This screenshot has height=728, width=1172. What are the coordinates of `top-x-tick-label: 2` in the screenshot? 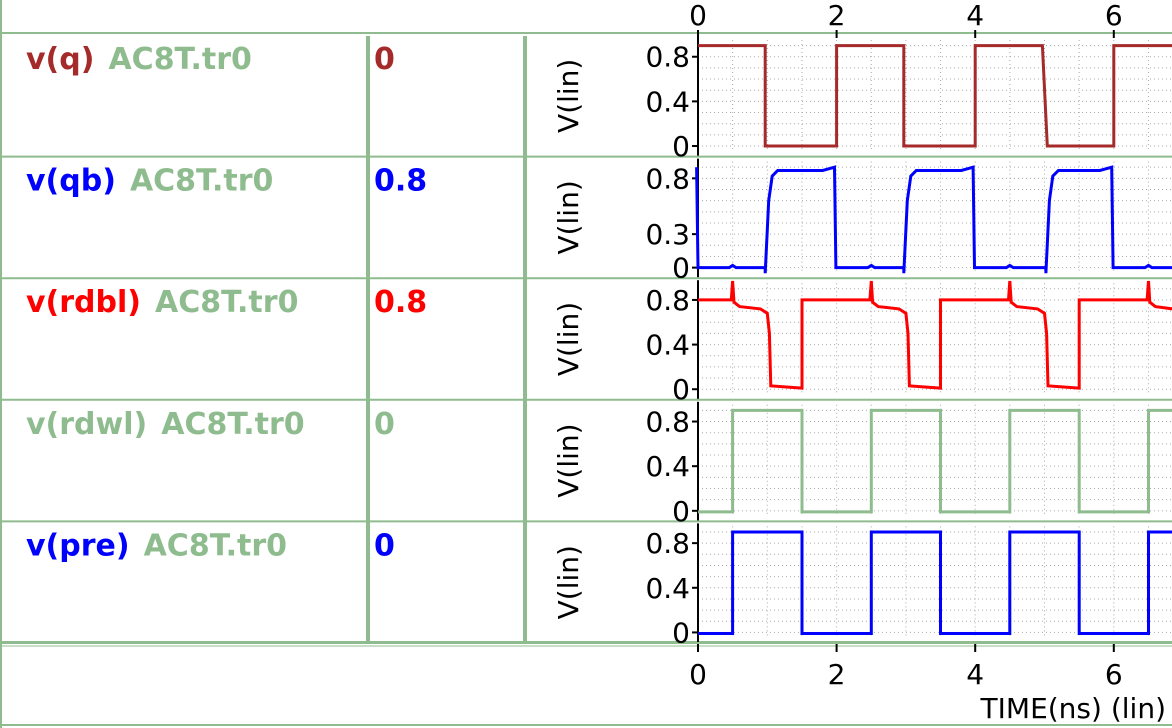 It's located at (837, 16).